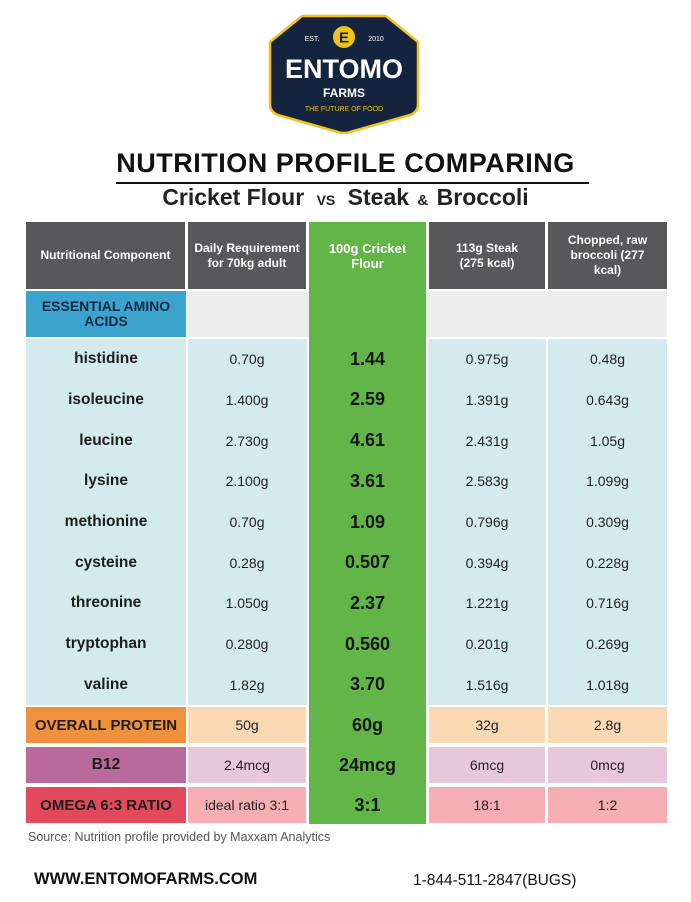 Image resolution: width=691 pixels, height=902 pixels. I want to click on logo-year: 2010, so click(376, 39).